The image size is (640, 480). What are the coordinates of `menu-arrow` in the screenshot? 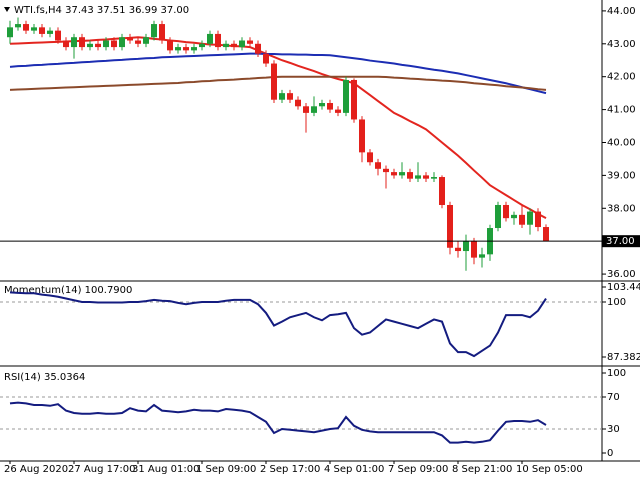 It's located at (7, 9).